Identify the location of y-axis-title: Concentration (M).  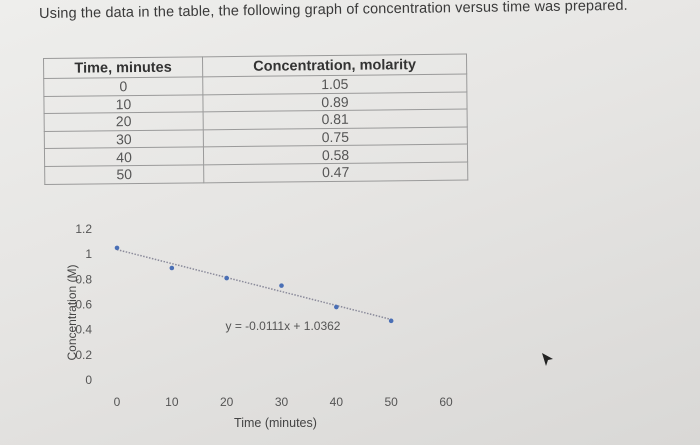
(72, 312).